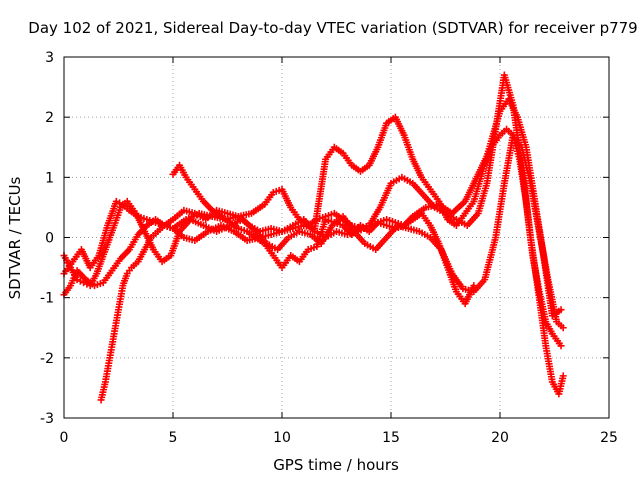 The height and width of the screenshot is (480, 640). What do you see at coordinates (47, 419) in the screenshot?
I see `y-tick-label: -3` at bounding box center [47, 419].